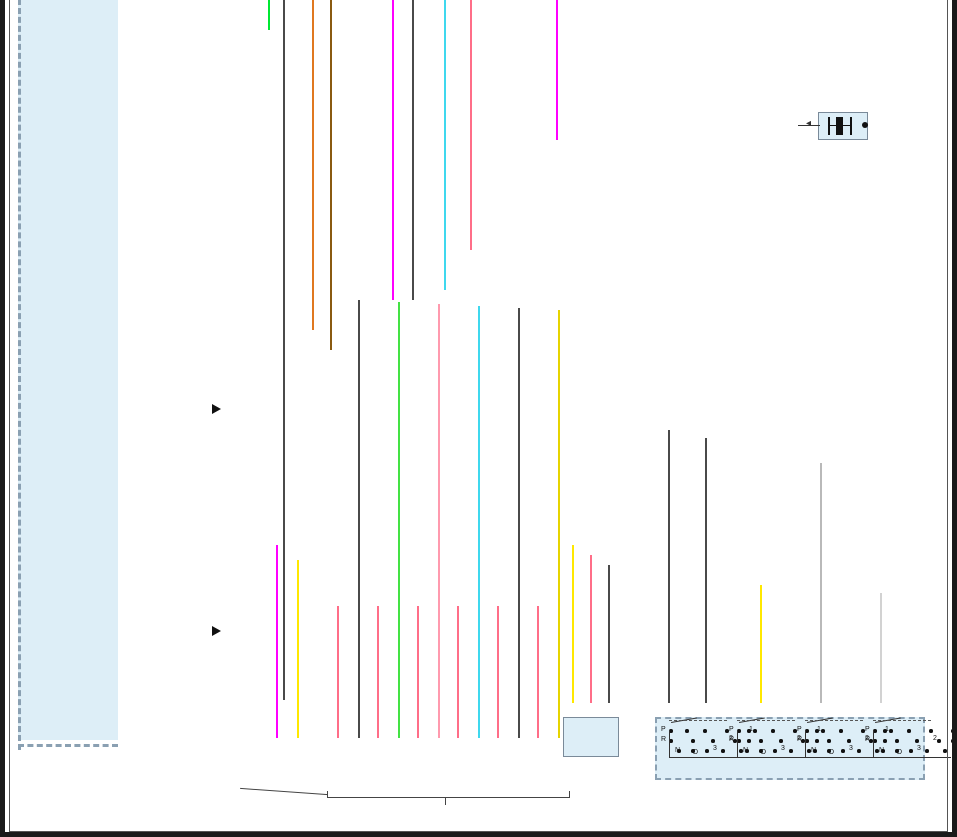  Describe the element at coordinates (68, 745) in the screenshot. I see `pcm-bottom-border` at that location.